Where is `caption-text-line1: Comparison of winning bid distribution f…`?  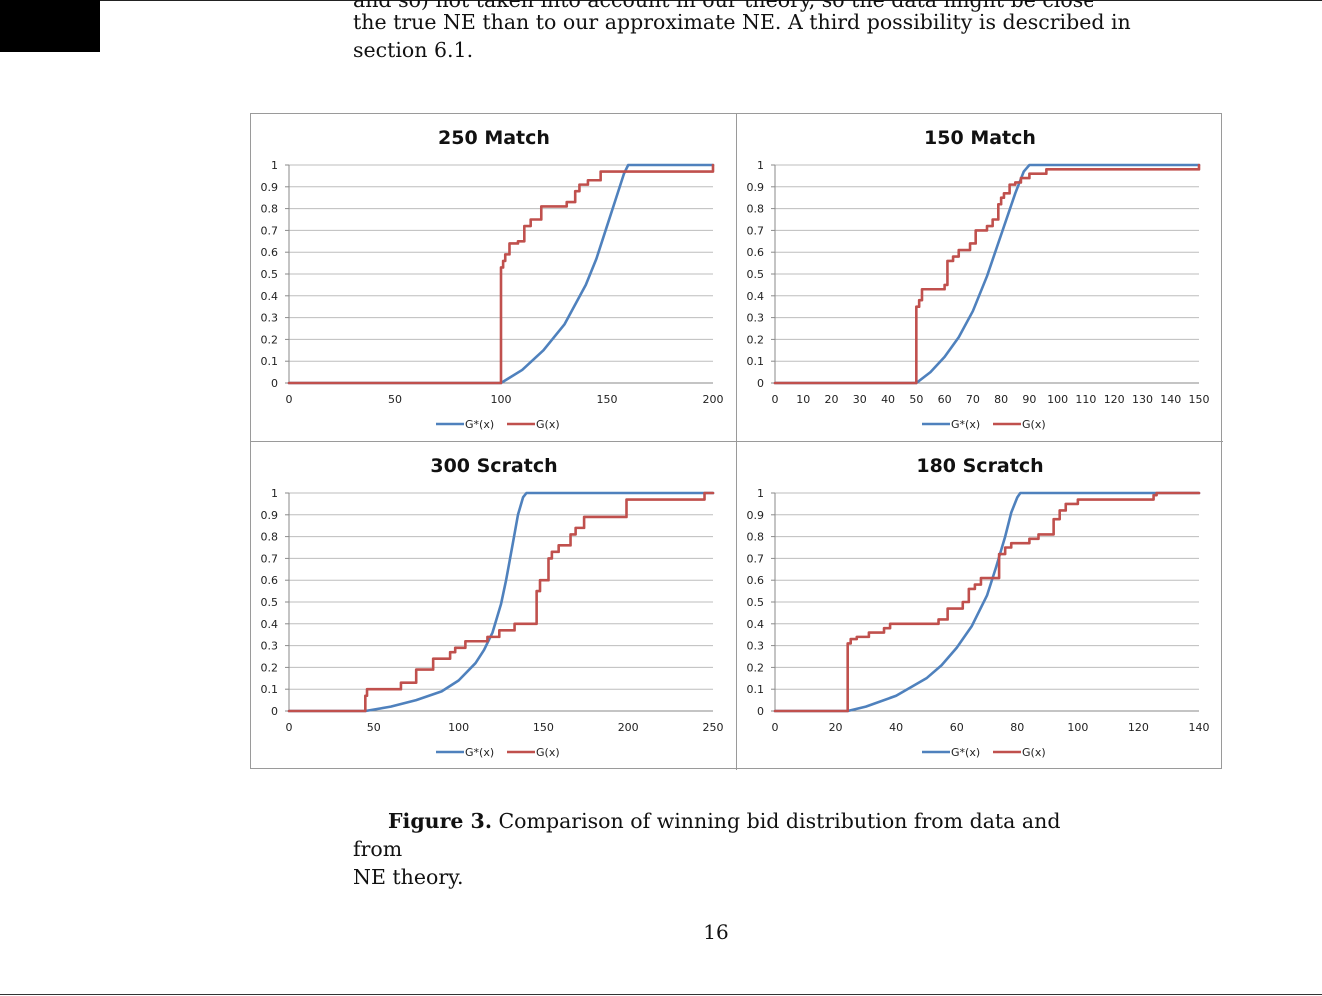
caption-text-line1: Comparison of winning bid distribution f… is located at coordinates (707, 835).